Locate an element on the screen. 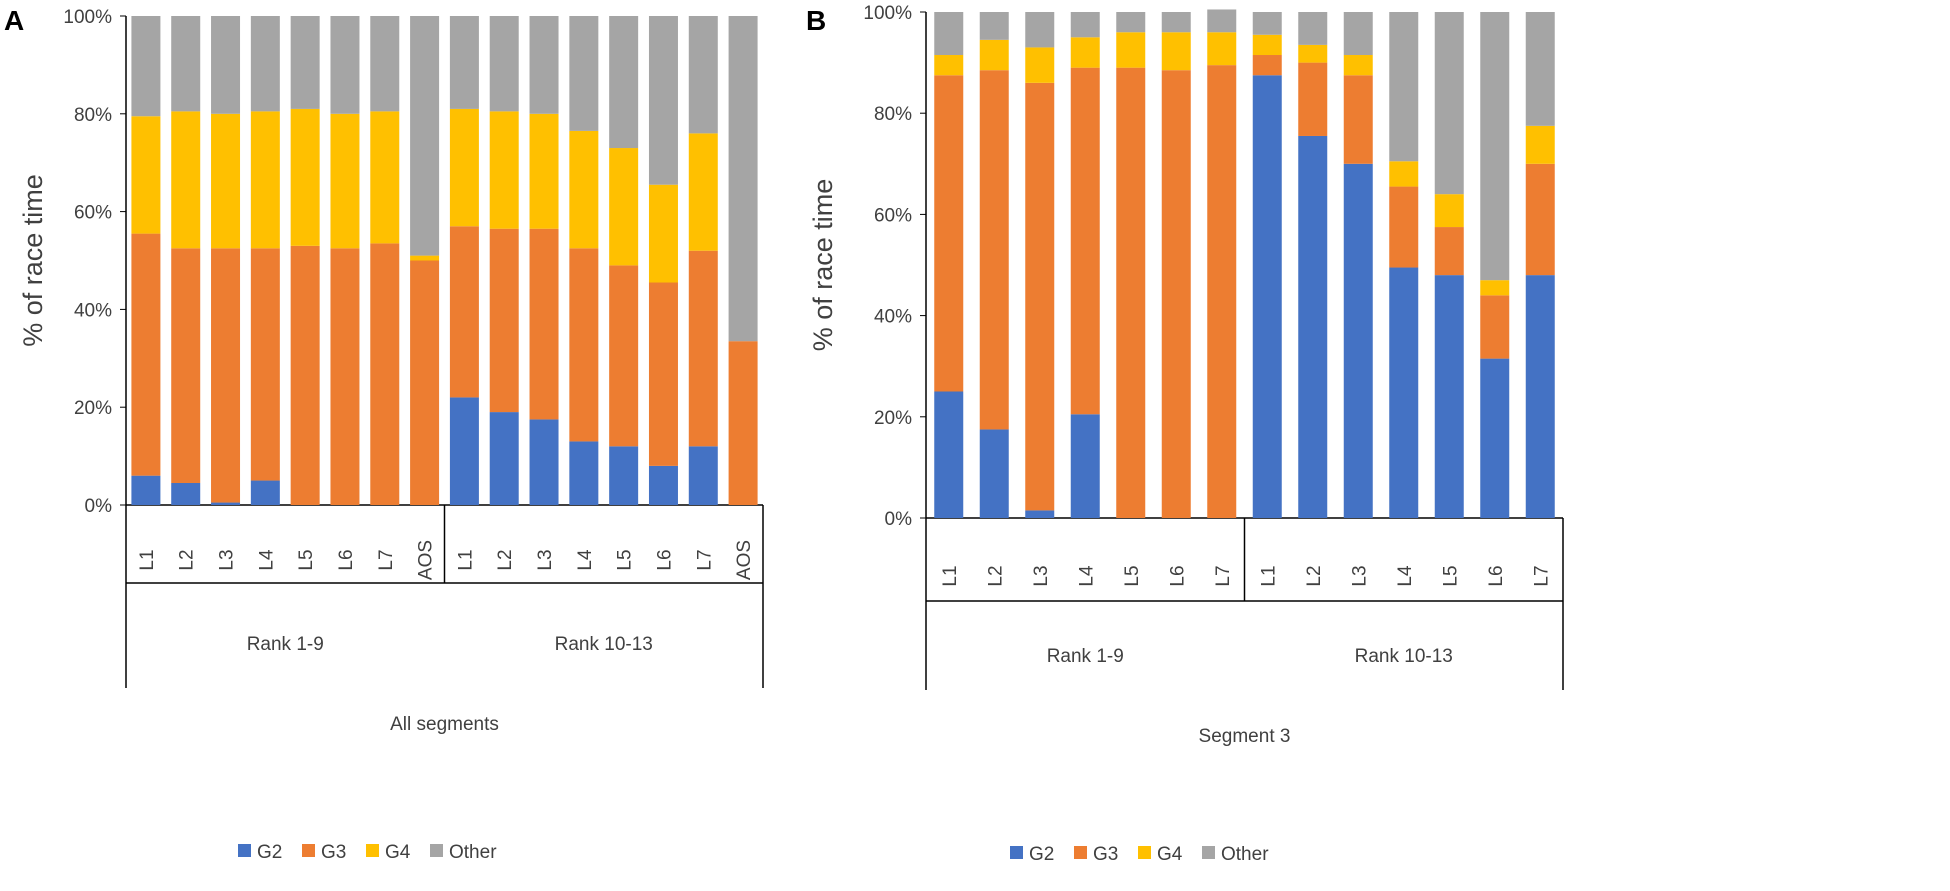 Image resolution: width=1950 pixels, height=891 pixels. bar-g2-l5 is located at coordinates (1449, 396).